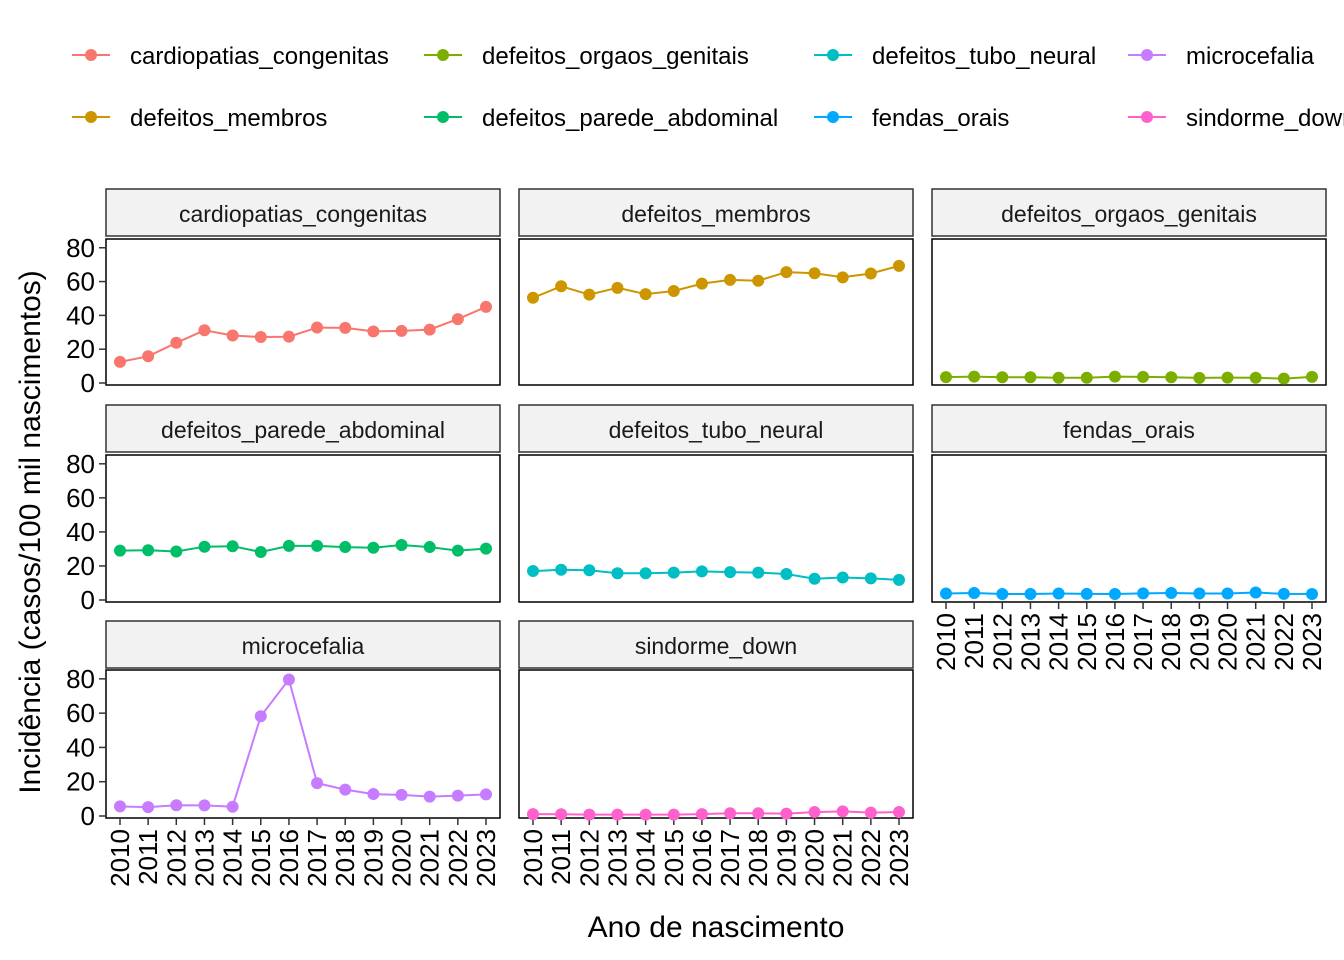 The height and width of the screenshot is (960, 1344). Describe the element at coordinates (228, 118) in the screenshot. I see `legend-label: defeitos_membros` at that location.